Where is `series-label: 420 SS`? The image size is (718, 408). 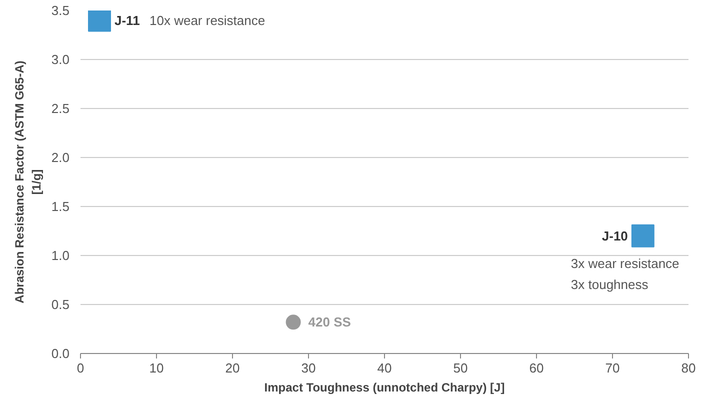
series-label: 420 SS is located at coordinates (330, 322).